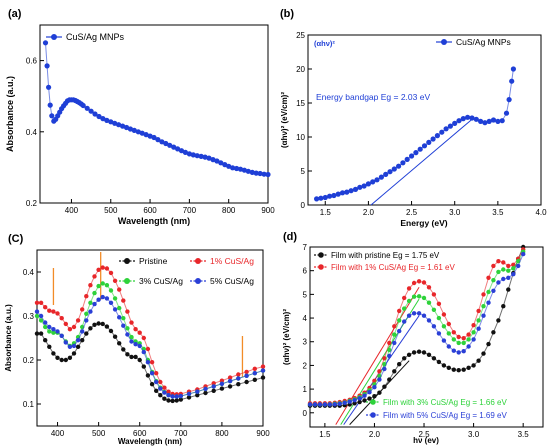  Describe the element at coordinates (393, 267) in the screenshot. I see `panel-d-legend-text: Film with 1% CuS/Ag Eg = 1.61 eV` at that location.